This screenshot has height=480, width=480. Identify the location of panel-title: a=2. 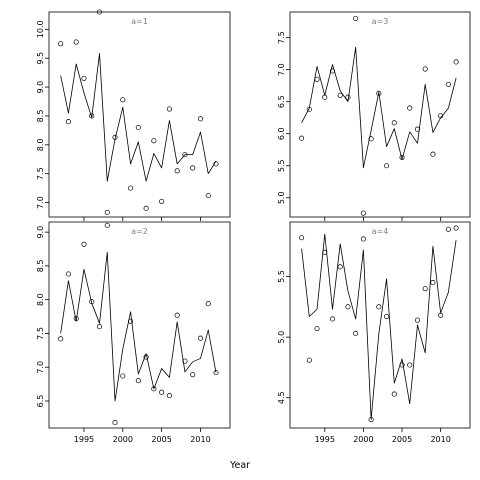
(139, 231).